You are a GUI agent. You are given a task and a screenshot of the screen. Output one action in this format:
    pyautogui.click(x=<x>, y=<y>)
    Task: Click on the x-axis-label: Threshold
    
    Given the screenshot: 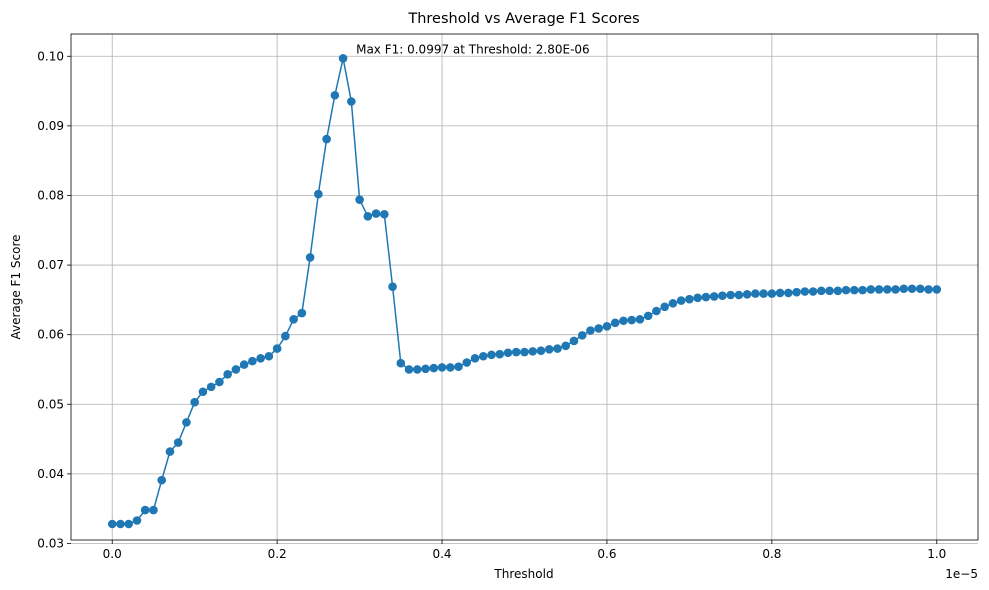 What is the action you would take?
    pyautogui.click(x=523, y=574)
    